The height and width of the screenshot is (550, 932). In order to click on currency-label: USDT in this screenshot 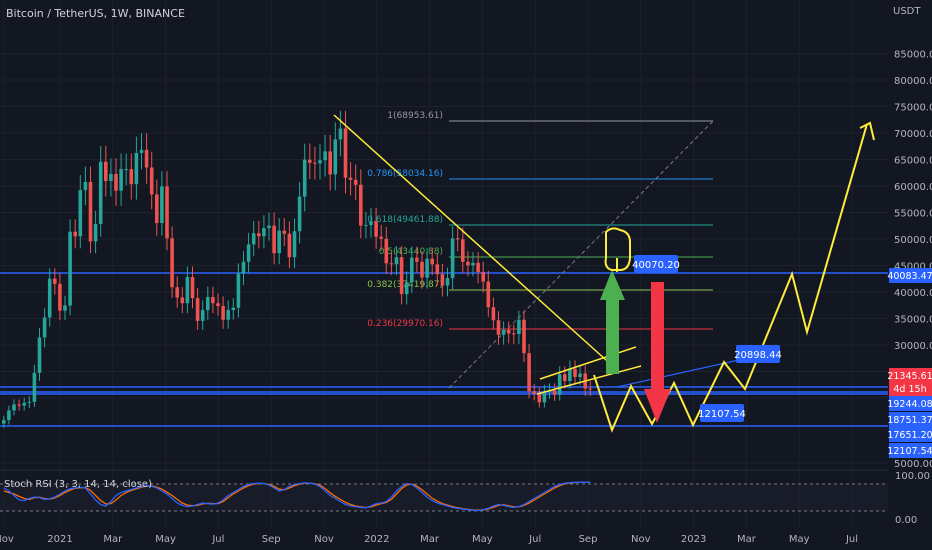, I will do `click(906, 11)`.